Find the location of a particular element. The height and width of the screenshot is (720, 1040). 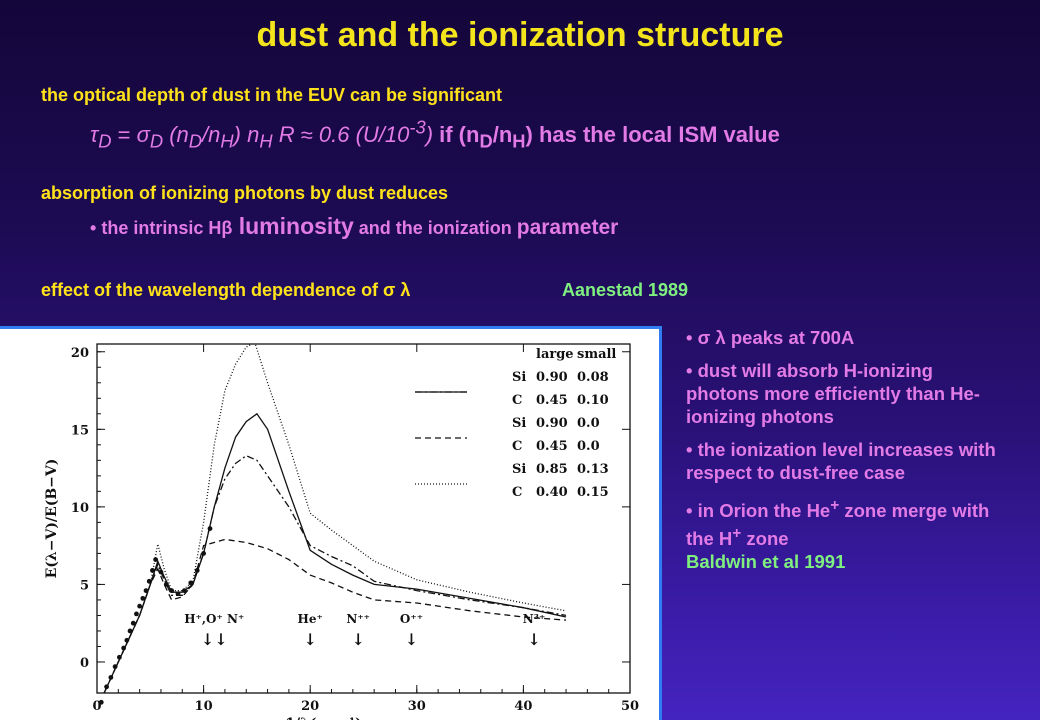

edge-arrow: ↓↓ is located at coordinates (214, 639).